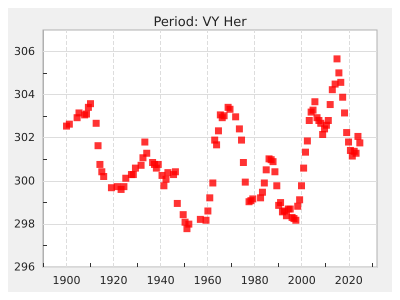 This screenshot has height=300, width=400. I want to click on y-tick-label: 300, so click(24, 181).